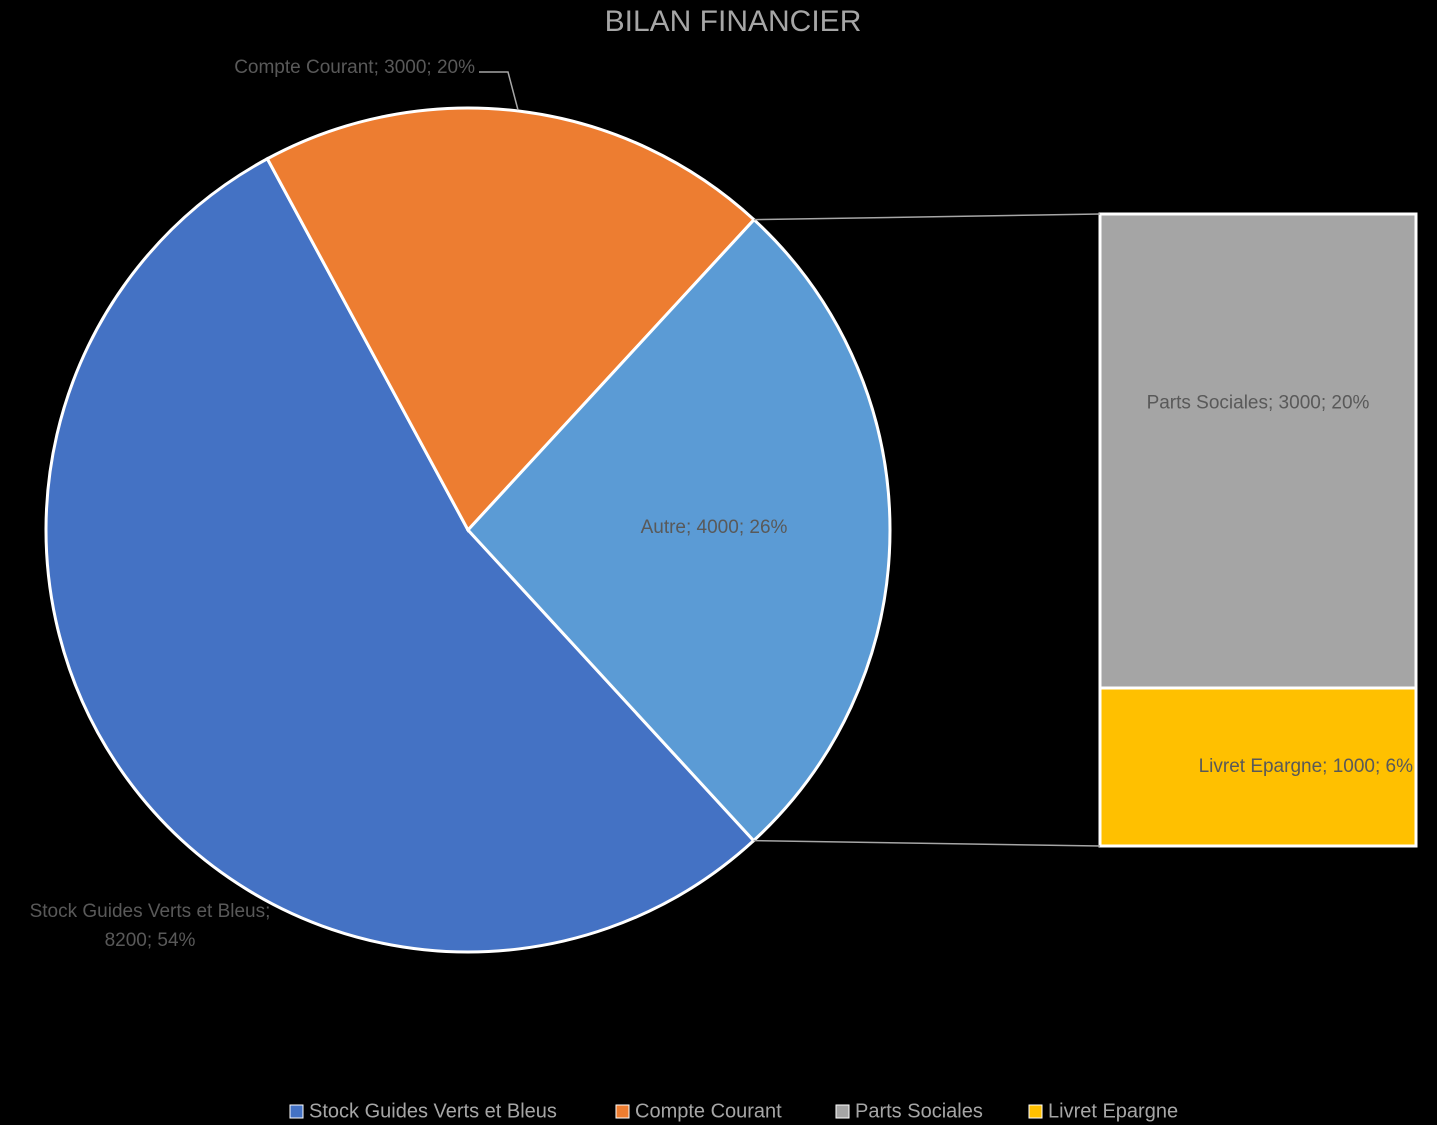 The height and width of the screenshot is (1125, 1437). Describe the element at coordinates (433, 1111) in the screenshot. I see `legend-label: Stock Guides Verts et Bleus` at that location.